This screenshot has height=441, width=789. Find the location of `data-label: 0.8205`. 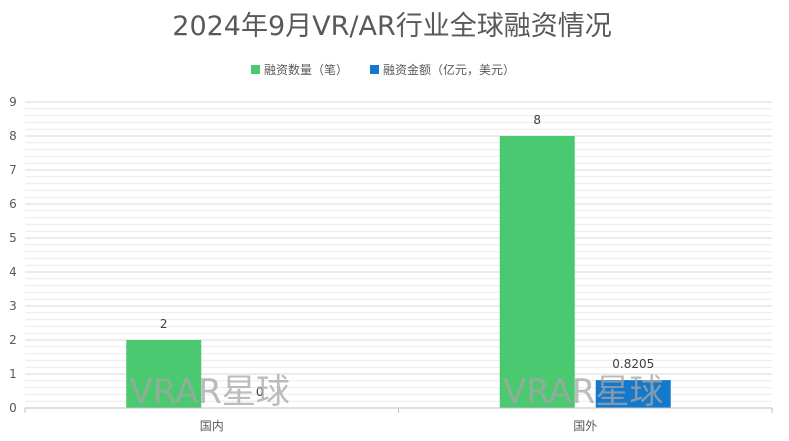

data-label: 0.8205 is located at coordinates (633, 364).